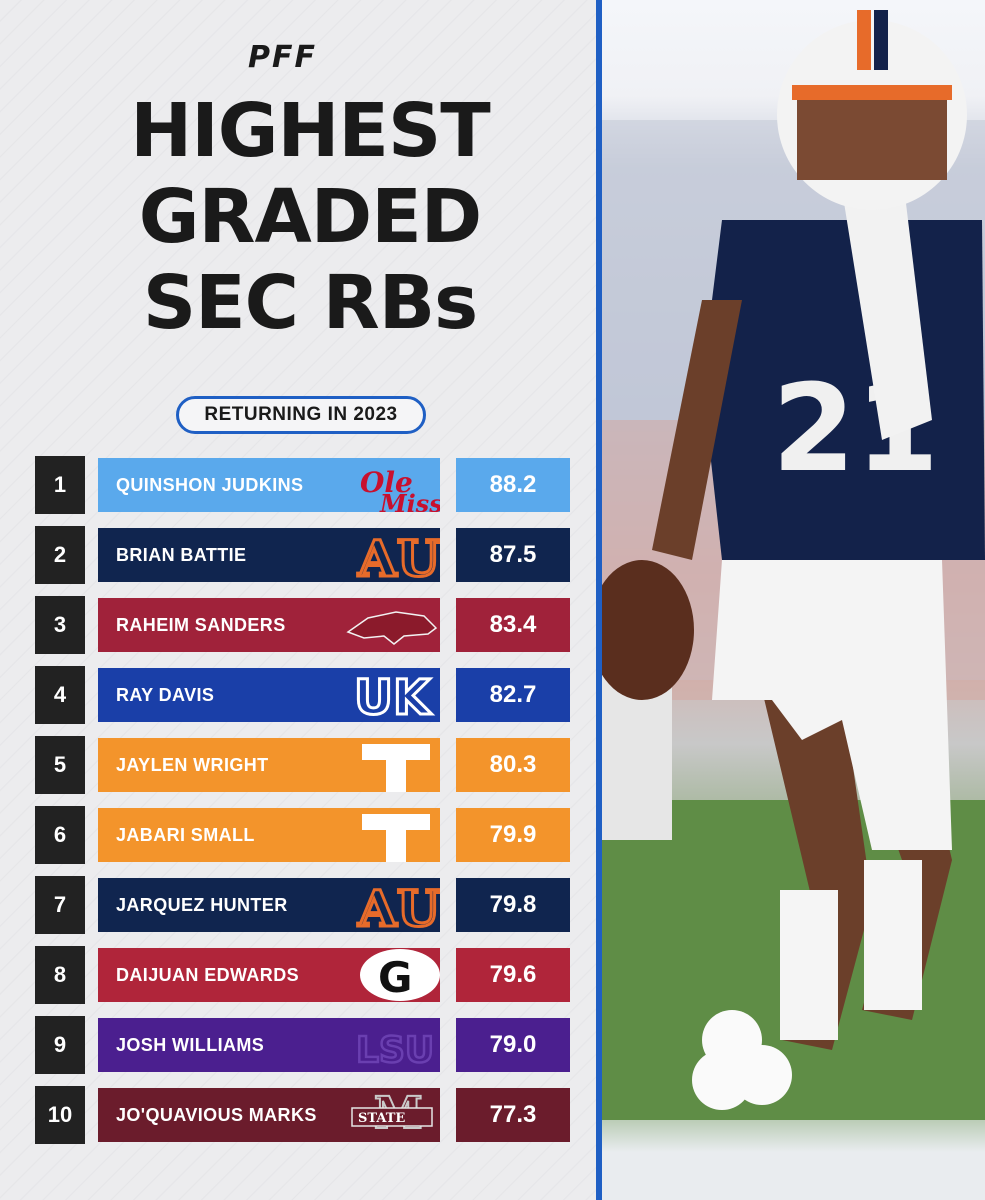  I want to click on ranking-row: 9 JOSH WILLIAMS LSU 79.0, so click(305, 1045).